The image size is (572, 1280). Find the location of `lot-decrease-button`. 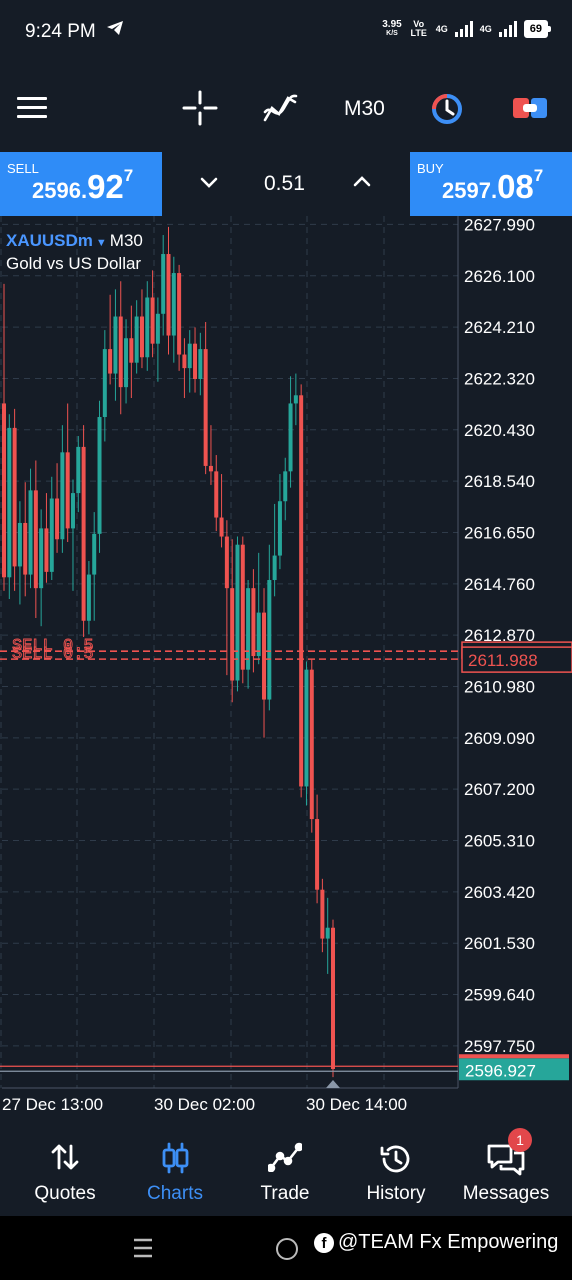

lot-decrease-button is located at coordinates (209, 184).